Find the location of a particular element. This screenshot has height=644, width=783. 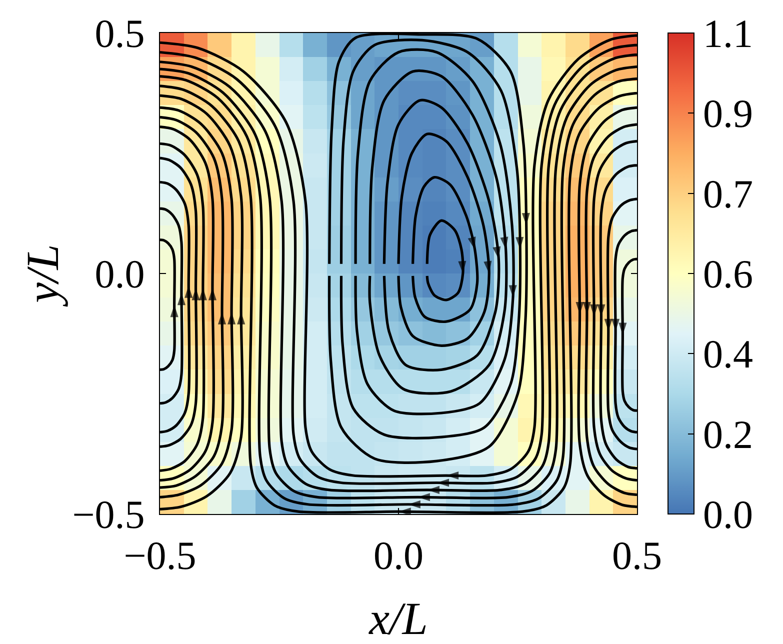

color-bar-label: 1.1 is located at coordinates (728, 33).